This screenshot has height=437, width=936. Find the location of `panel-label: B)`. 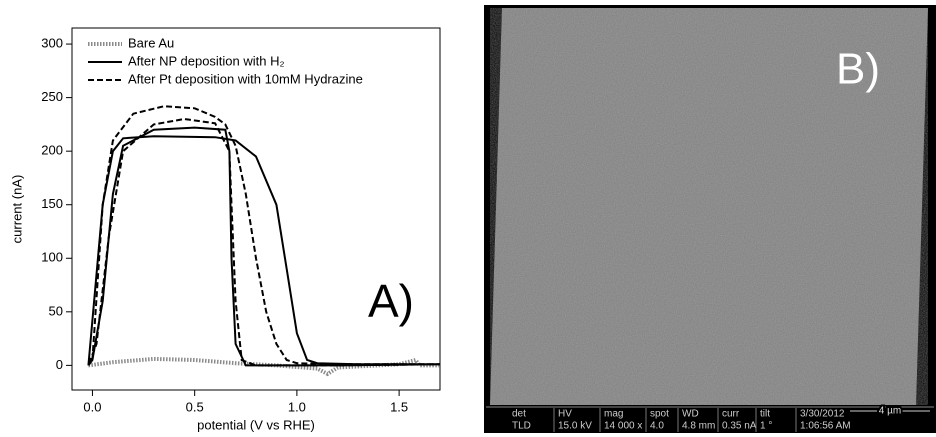

panel-label: B) is located at coordinates (858, 69).